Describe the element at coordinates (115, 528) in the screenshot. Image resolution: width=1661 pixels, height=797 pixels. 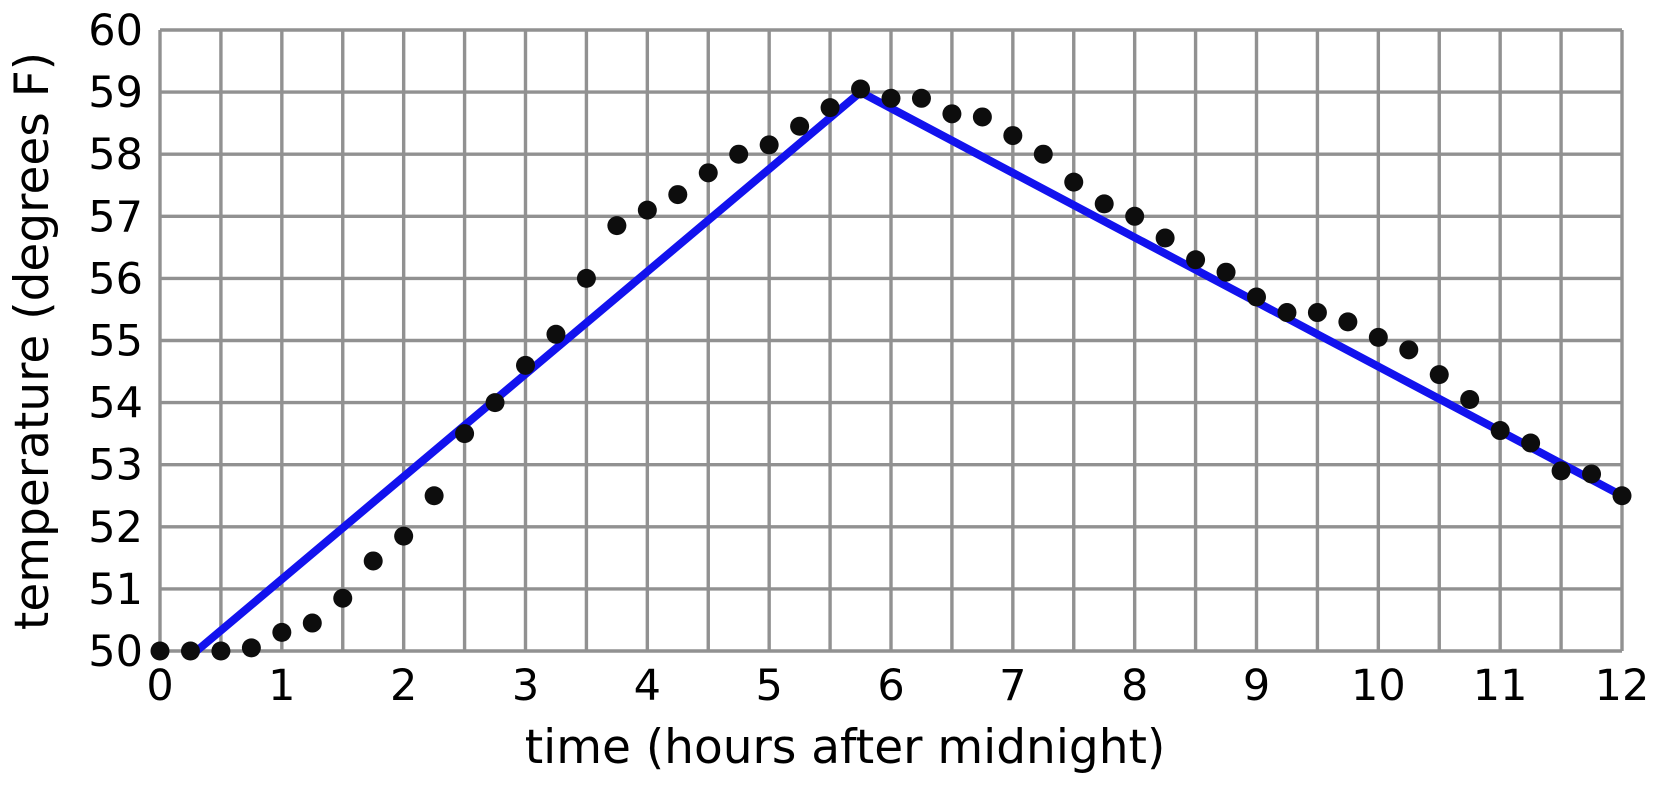
I see `y-tick-label: 52` at that location.